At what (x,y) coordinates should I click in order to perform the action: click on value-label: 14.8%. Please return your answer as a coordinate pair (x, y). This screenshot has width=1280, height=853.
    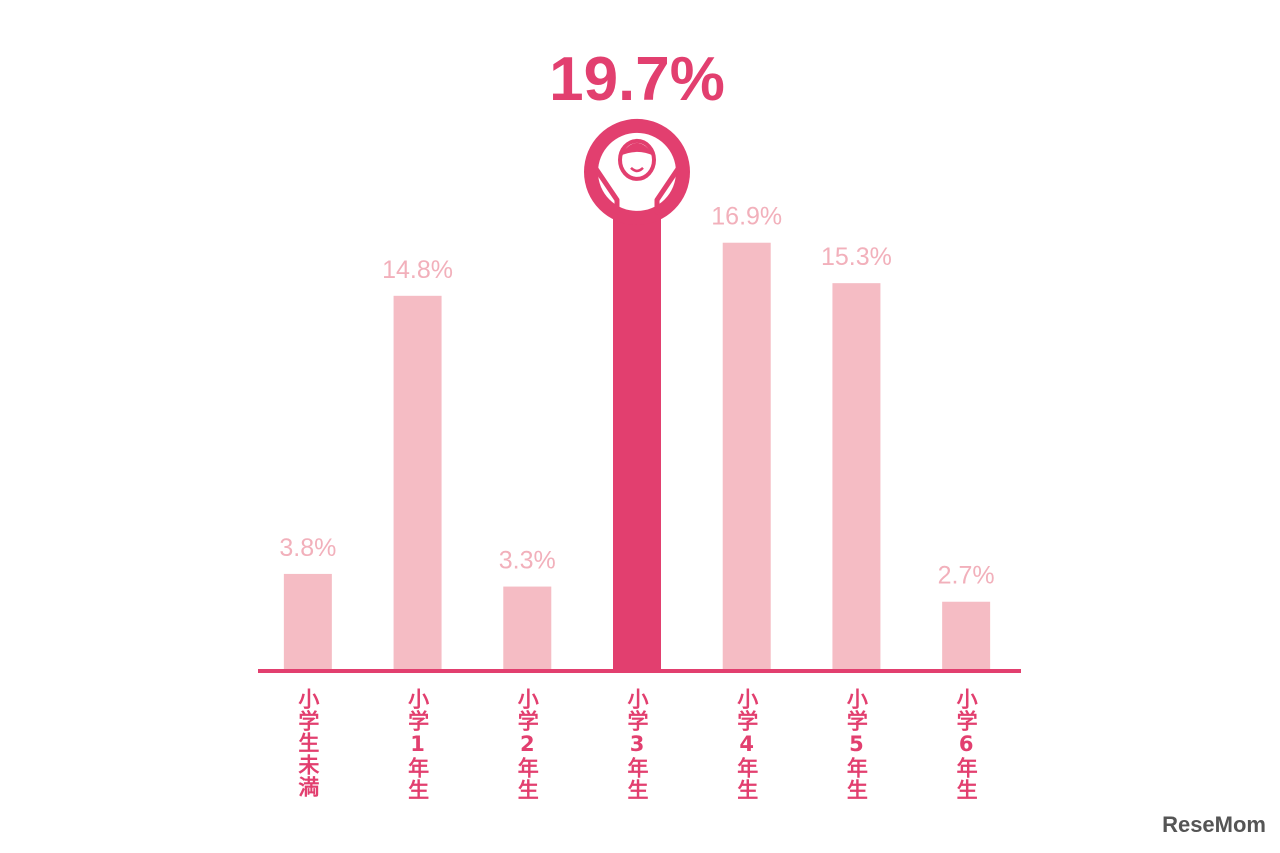
    Looking at the image, I should click on (417, 270).